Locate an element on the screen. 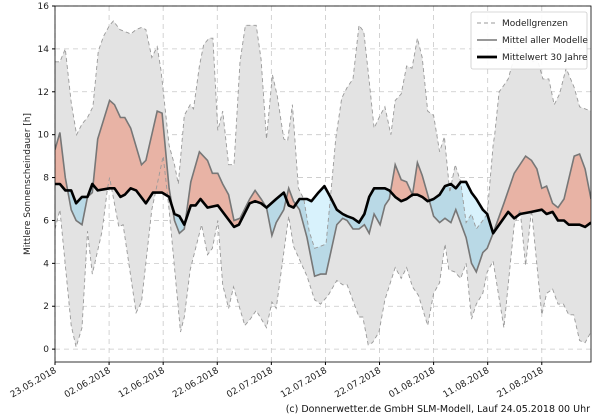 The image size is (600, 420). legend-label-climate: Mittelwert 30 Jahre is located at coordinates (545, 58).